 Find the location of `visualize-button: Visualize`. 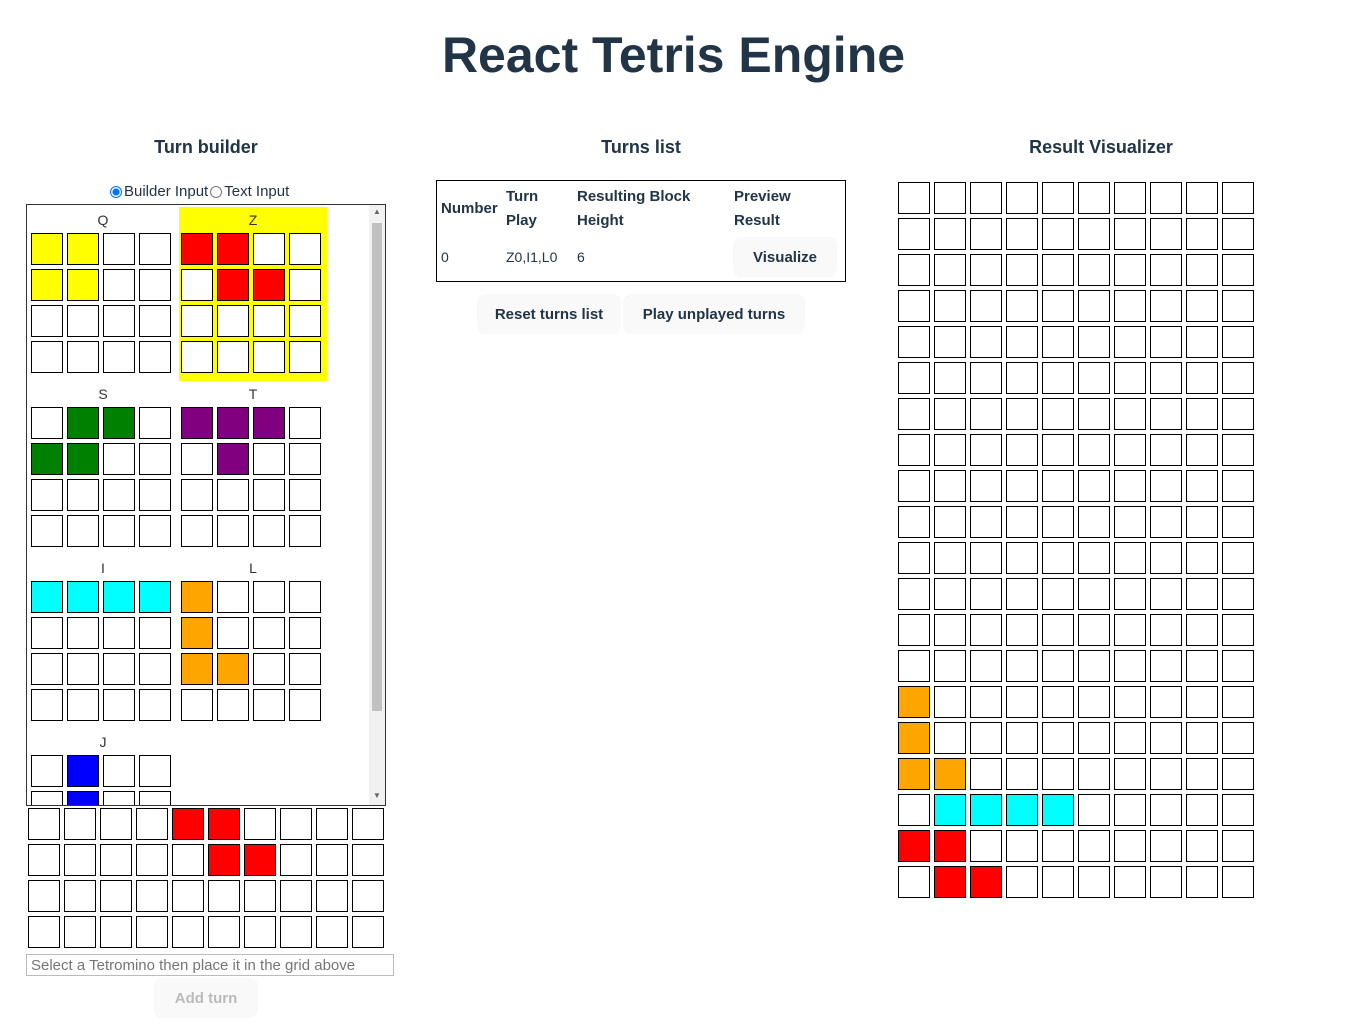

visualize-button: Visualize is located at coordinates (785, 257).